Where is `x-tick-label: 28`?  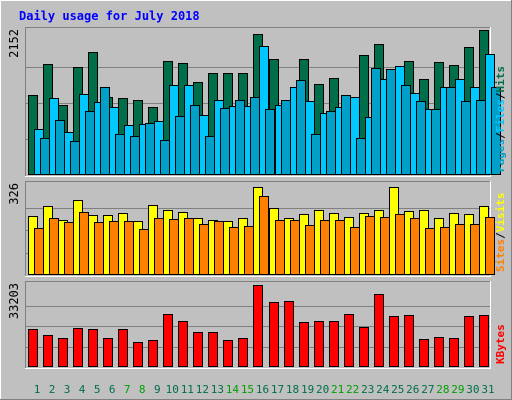 x-tick-label: 28 is located at coordinates (442, 389).